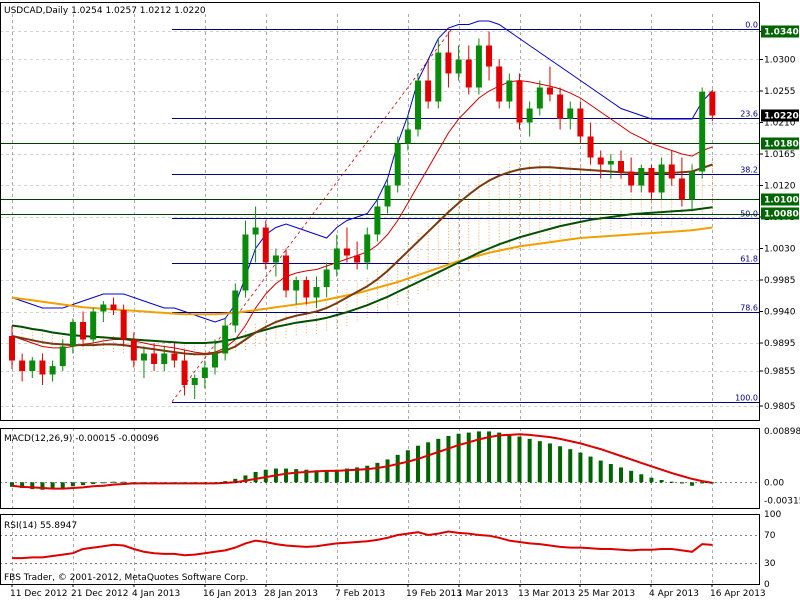 This screenshot has height=600, width=800. What do you see at coordinates (767, 585) in the screenshot?
I see `rsi-tick-label: 0` at bounding box center [767, 585].